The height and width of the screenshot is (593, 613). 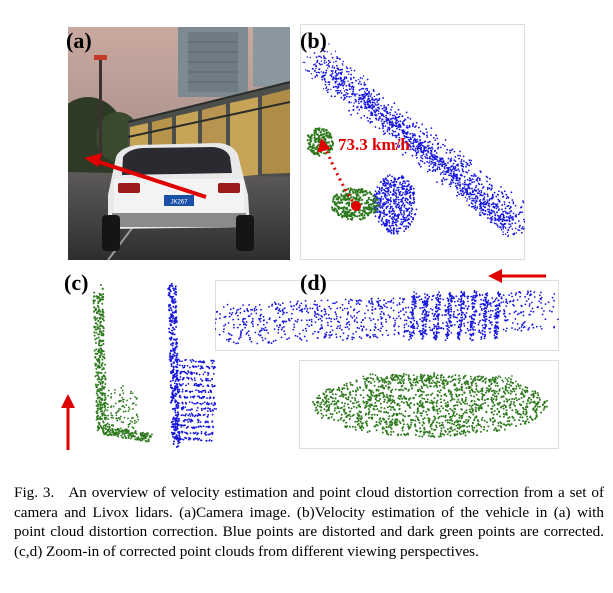 What do you see at coordinates (149, 365) in the screenshot?
I see `corrected-cloud-side-view` at bounding box center [149, 365].